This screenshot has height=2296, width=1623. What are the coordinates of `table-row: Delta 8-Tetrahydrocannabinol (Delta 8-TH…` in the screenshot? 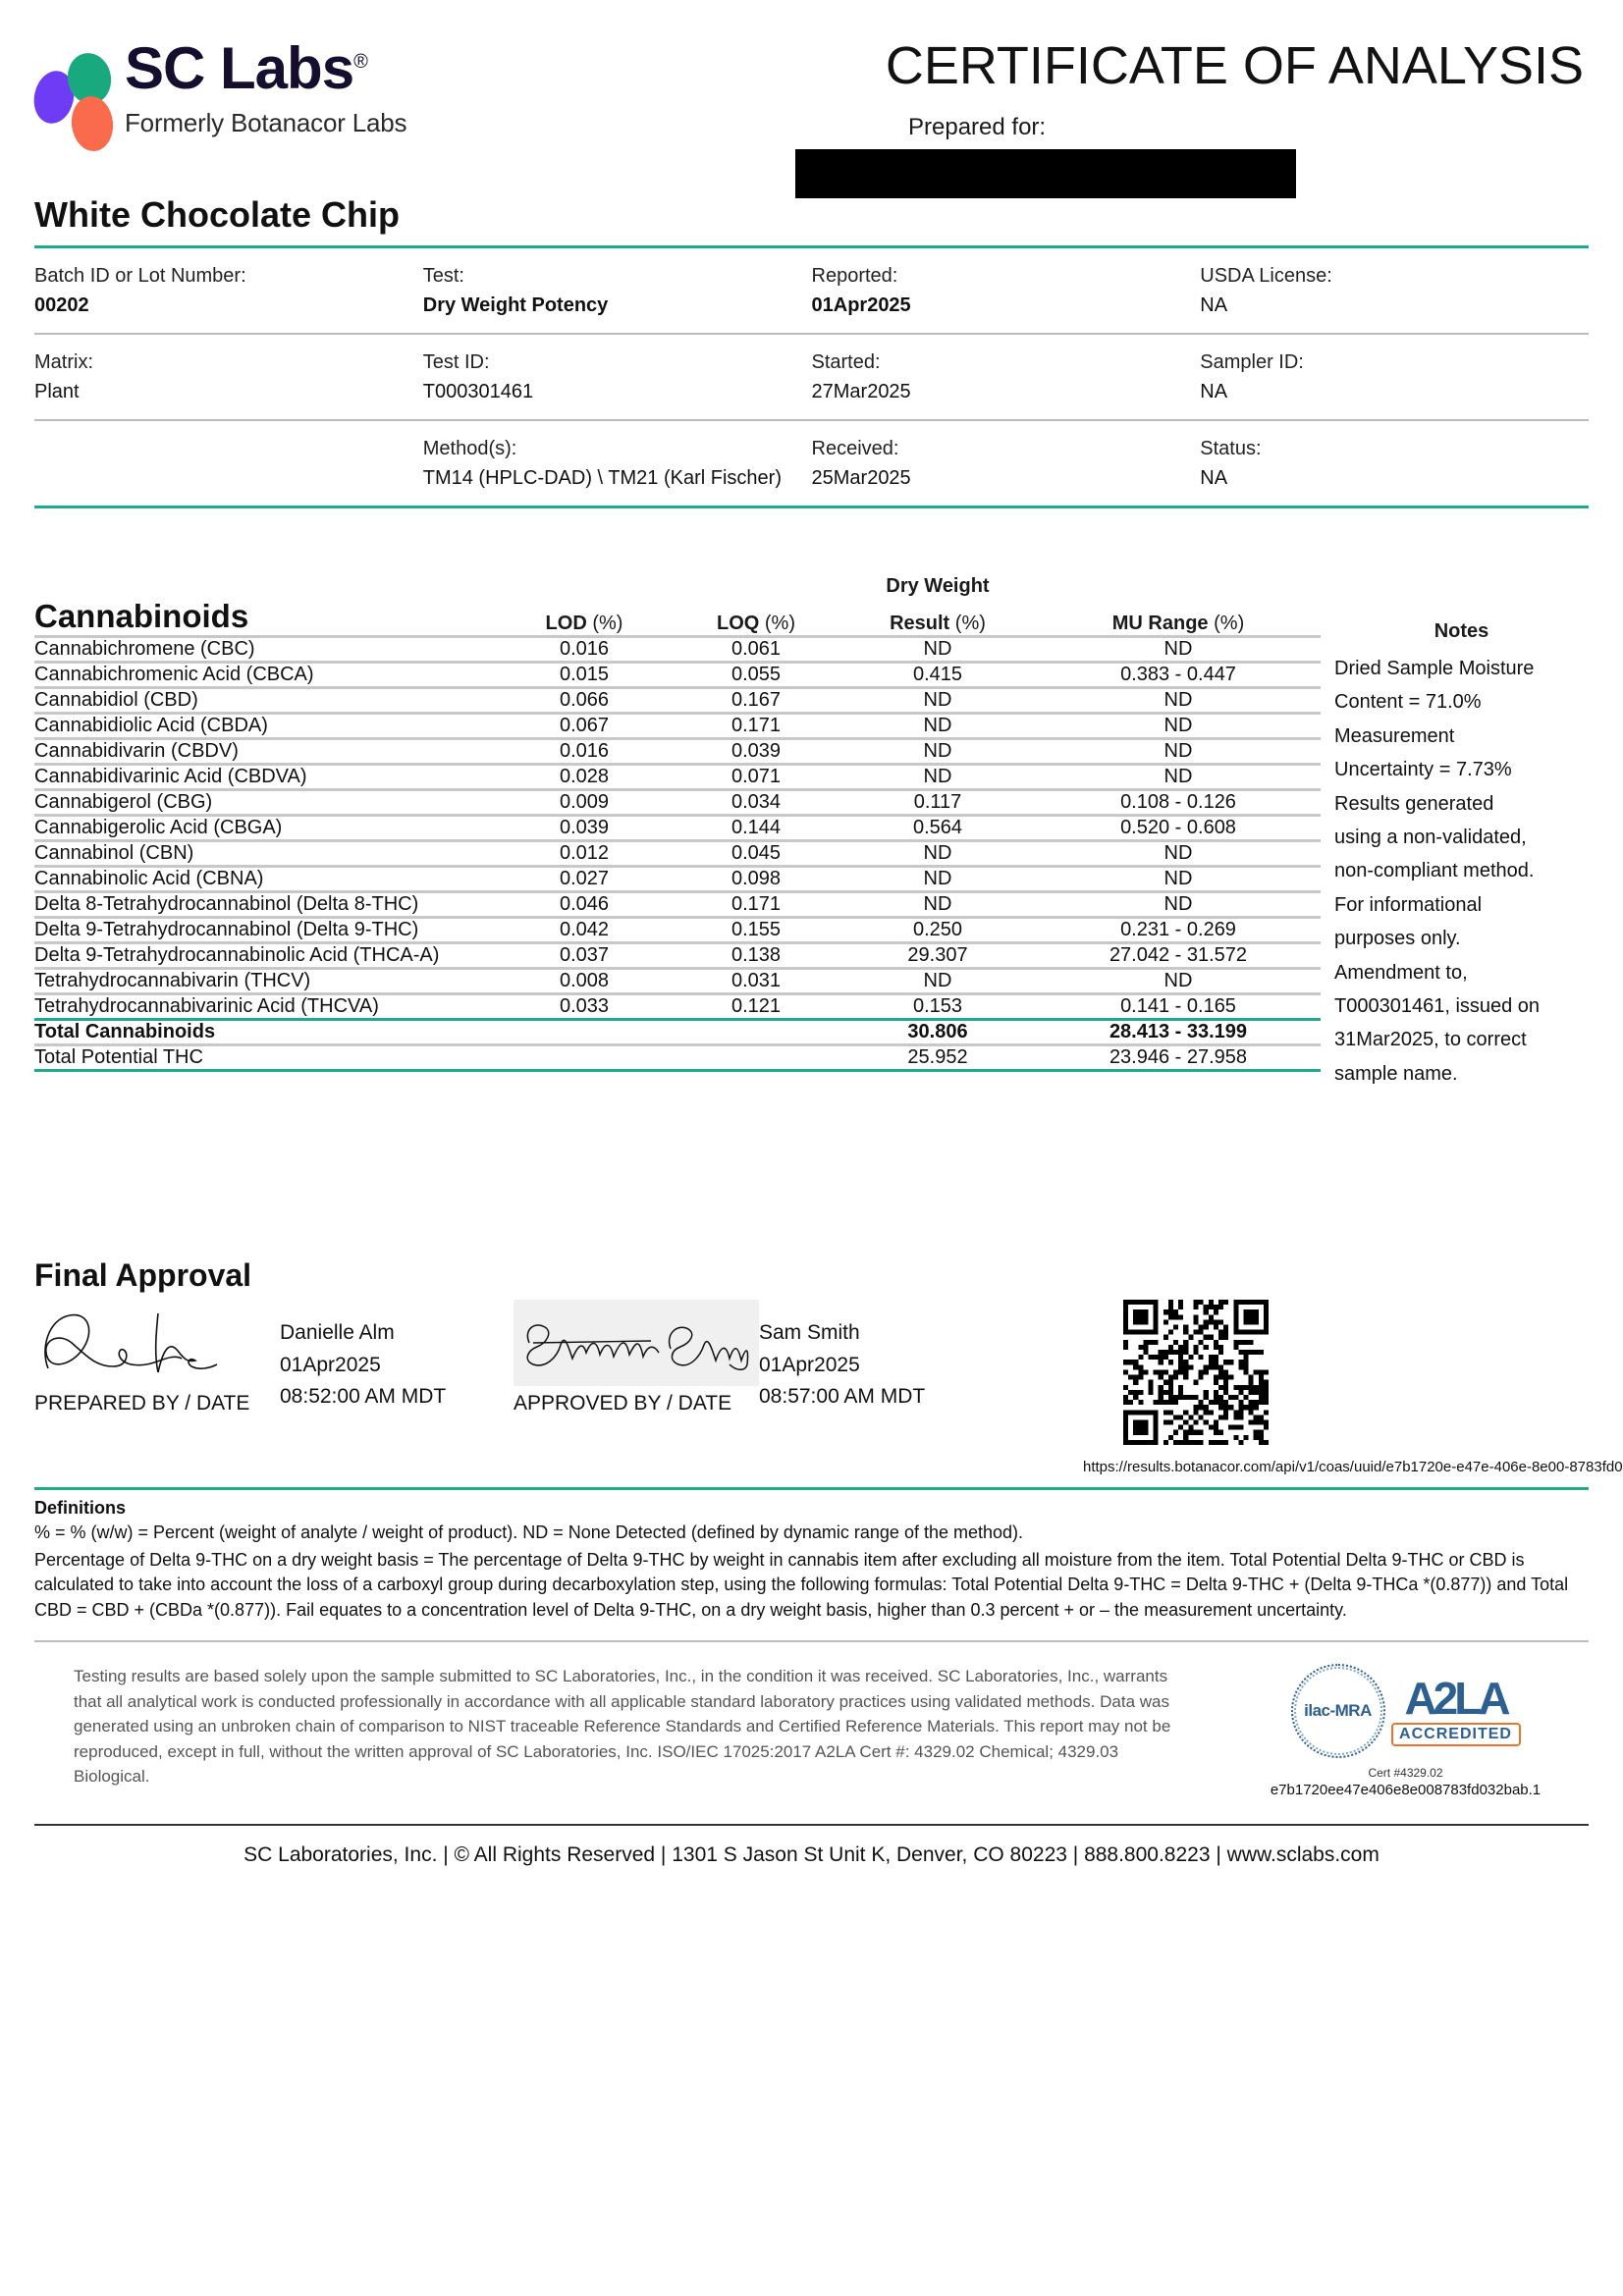 It's located at (677, 904).